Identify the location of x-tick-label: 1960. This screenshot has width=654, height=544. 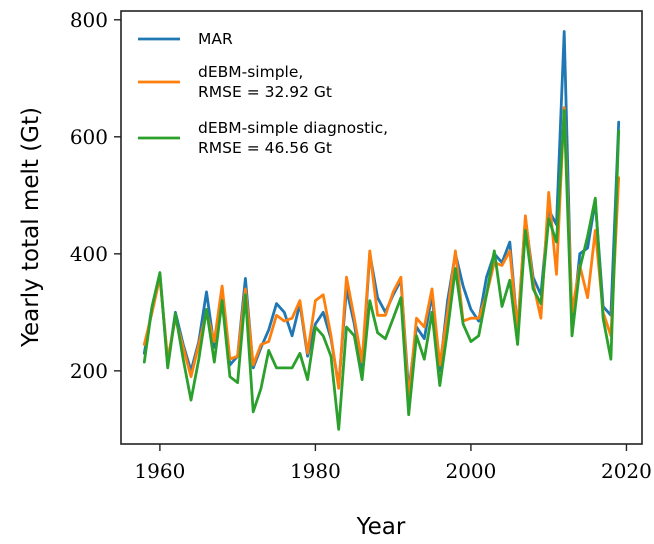
(159, 471).